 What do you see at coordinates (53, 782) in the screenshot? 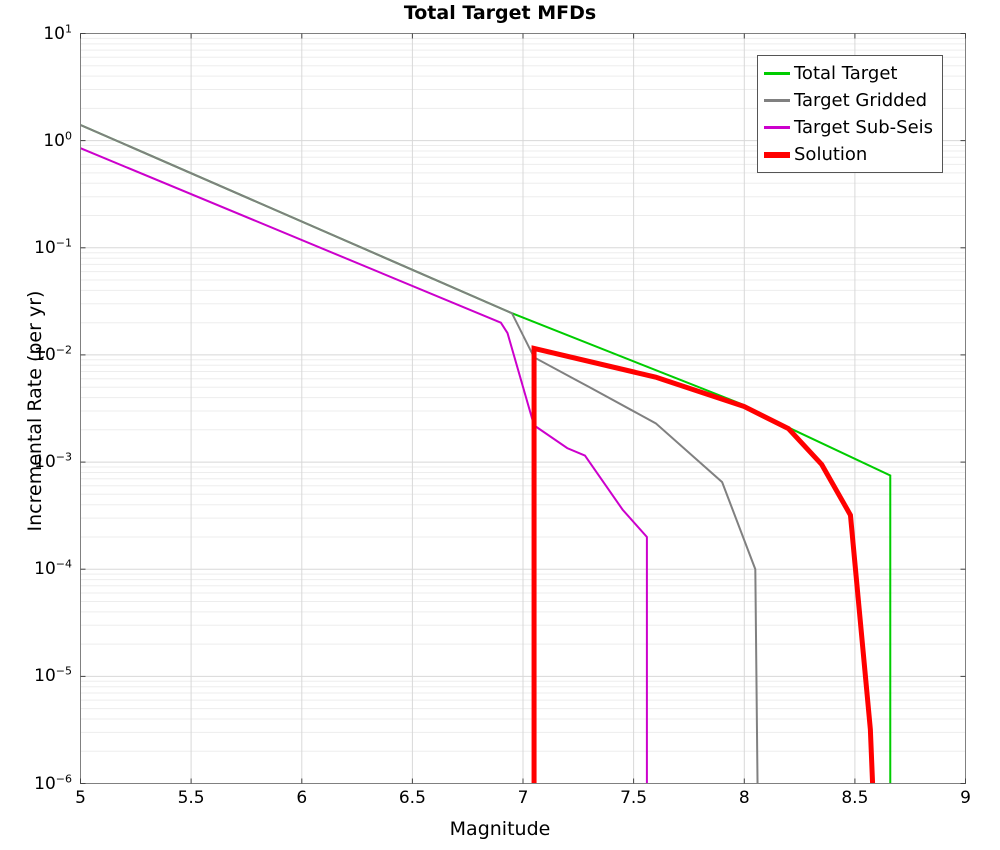
I see `y-tick-label: 10⁻⁶` at bounding box center [53, 782].